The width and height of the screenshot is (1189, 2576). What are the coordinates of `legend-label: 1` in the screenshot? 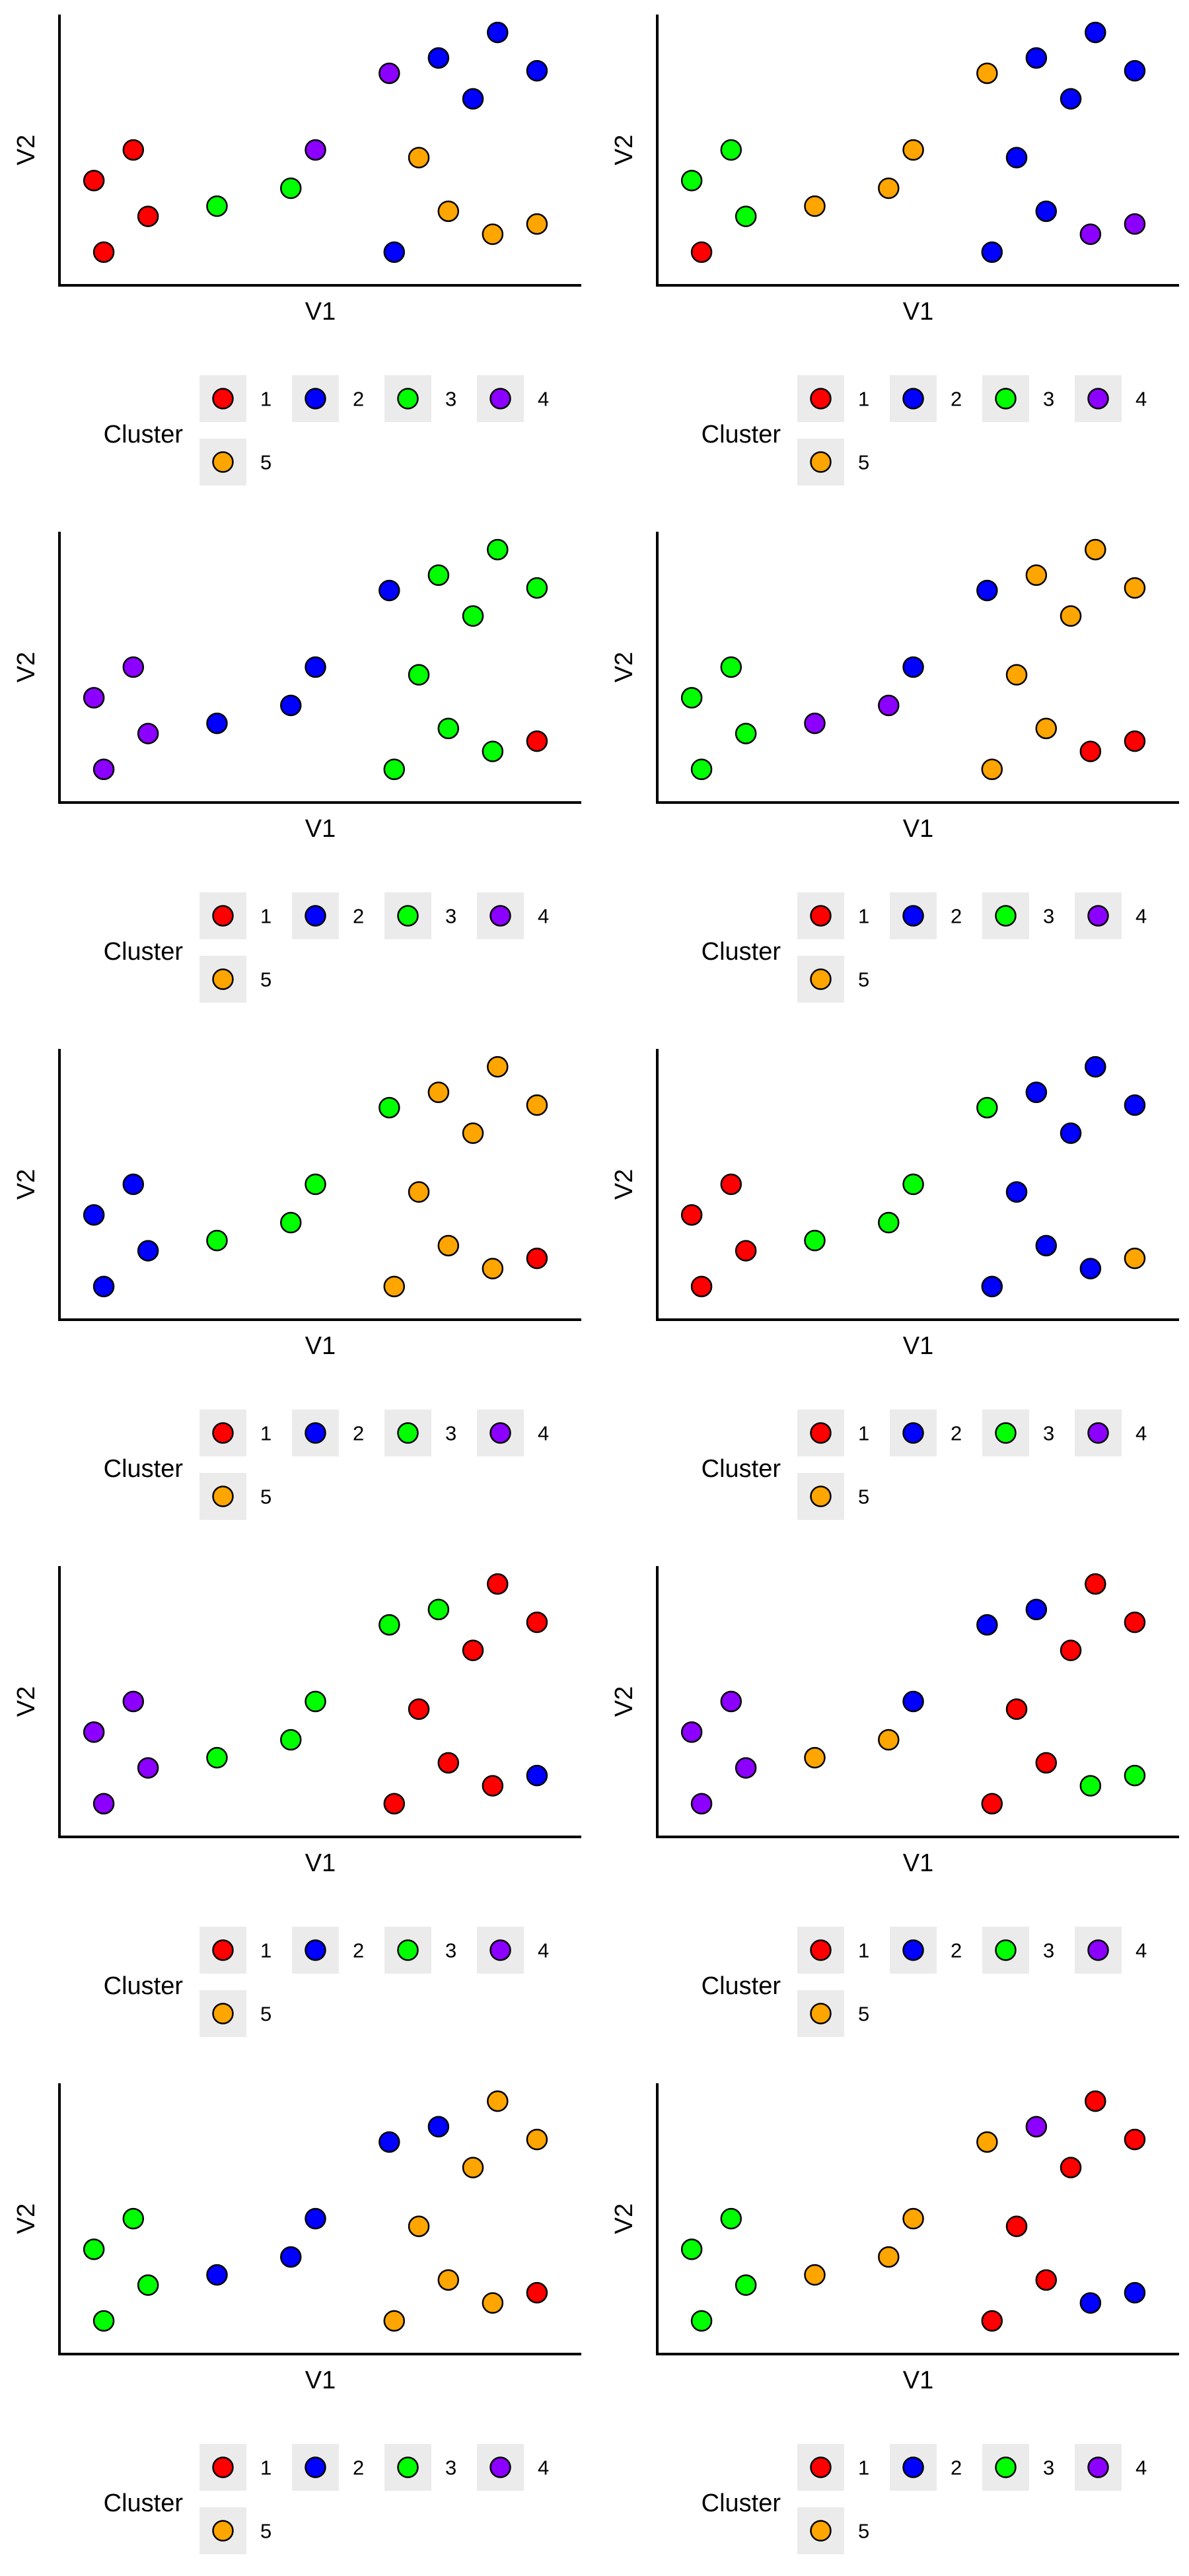 It's located at (863, 399).